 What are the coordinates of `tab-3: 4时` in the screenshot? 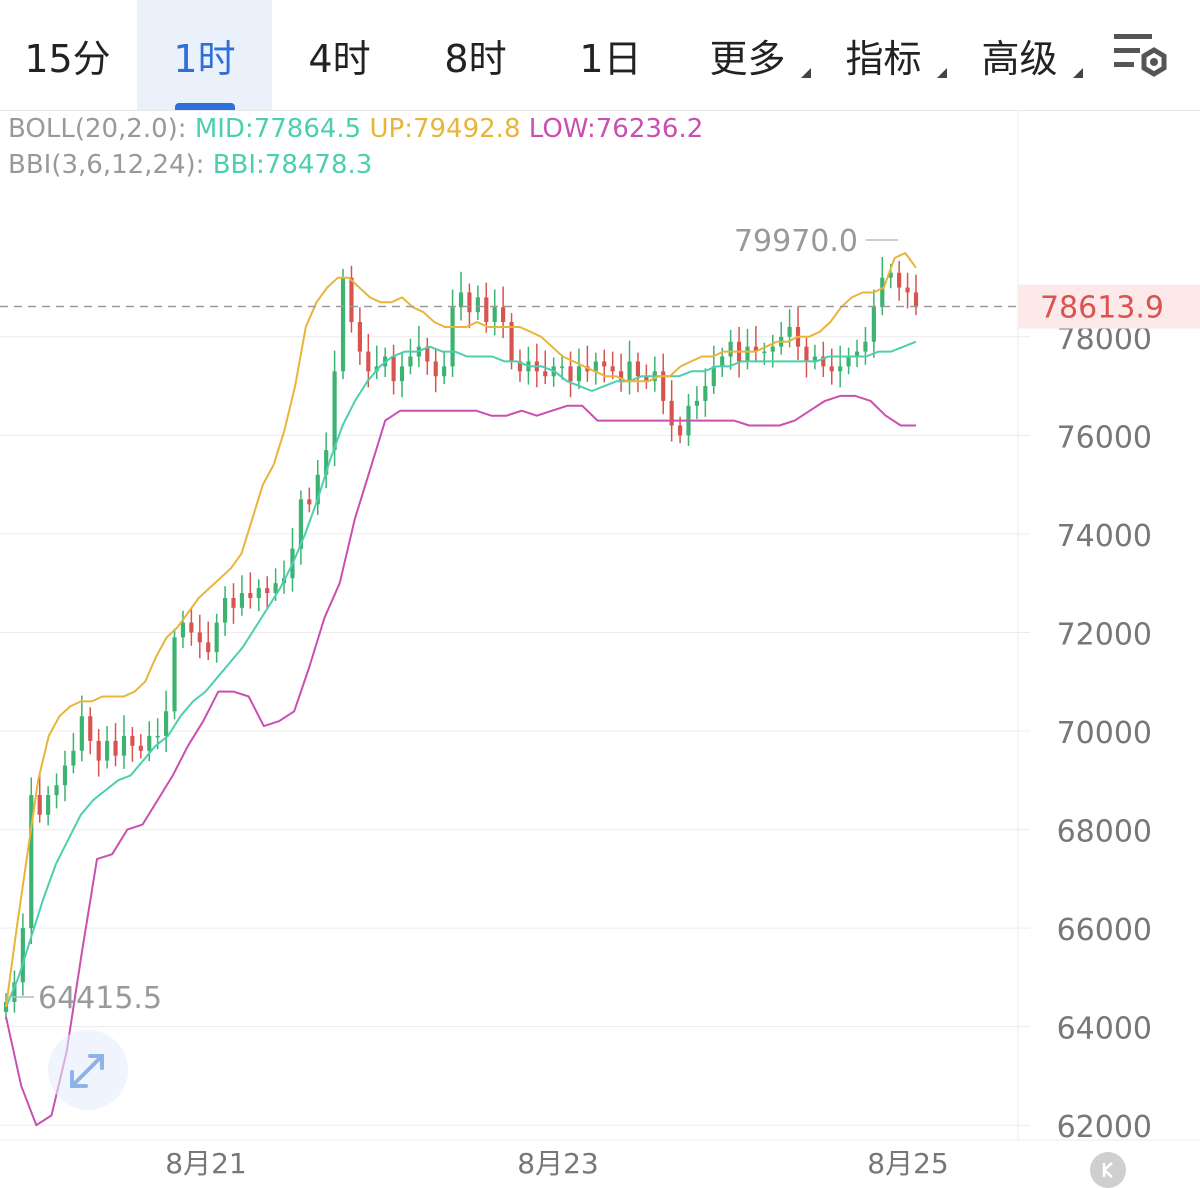 It's located at (339, 55).